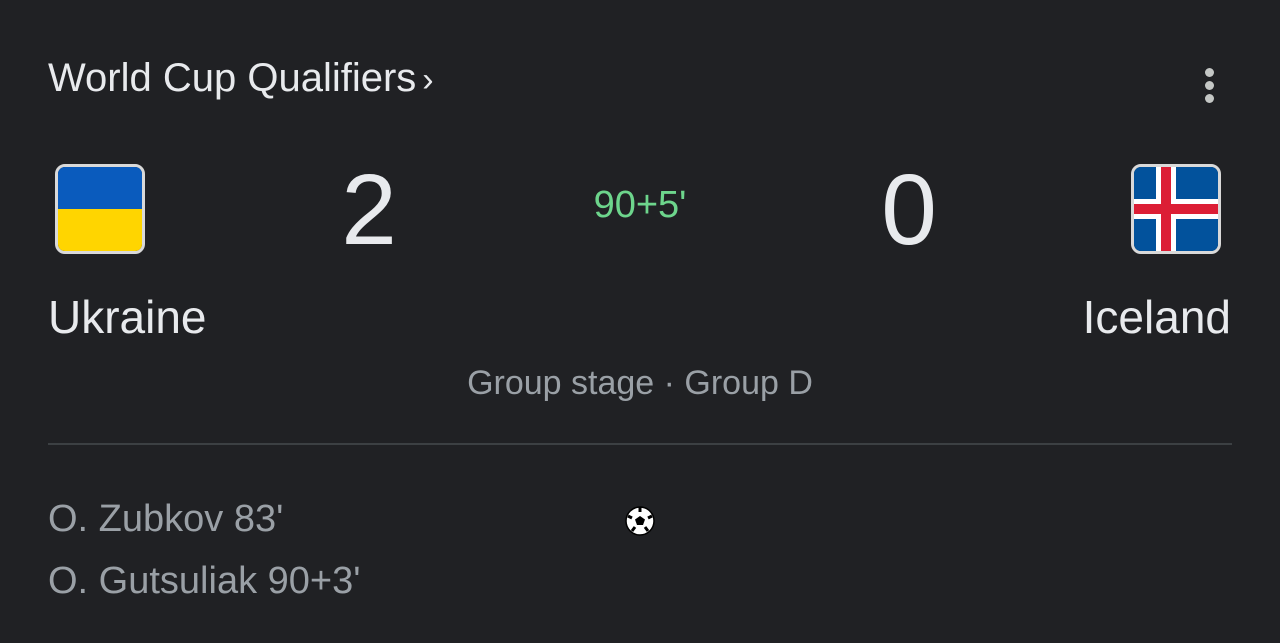 This screenshot has height=643, width=1280. What do you see at coordinates (100, 209) in the screenshot?
I see `ukraine-flag-icon` at bounding box center [100, 209].